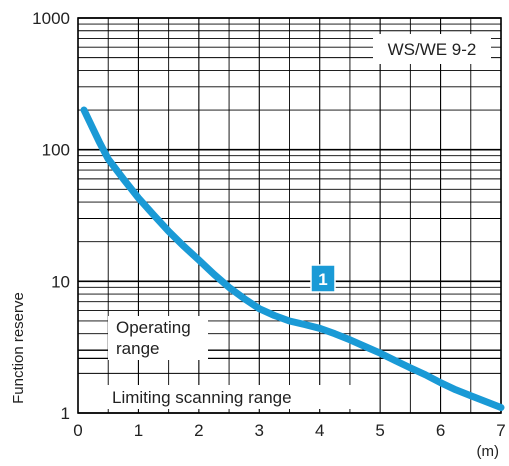 This screenshot has height=466, width=509. Describe the element at coordinates (60, 281) in the screenshot. I see `y-tick-label: 10` at that location.